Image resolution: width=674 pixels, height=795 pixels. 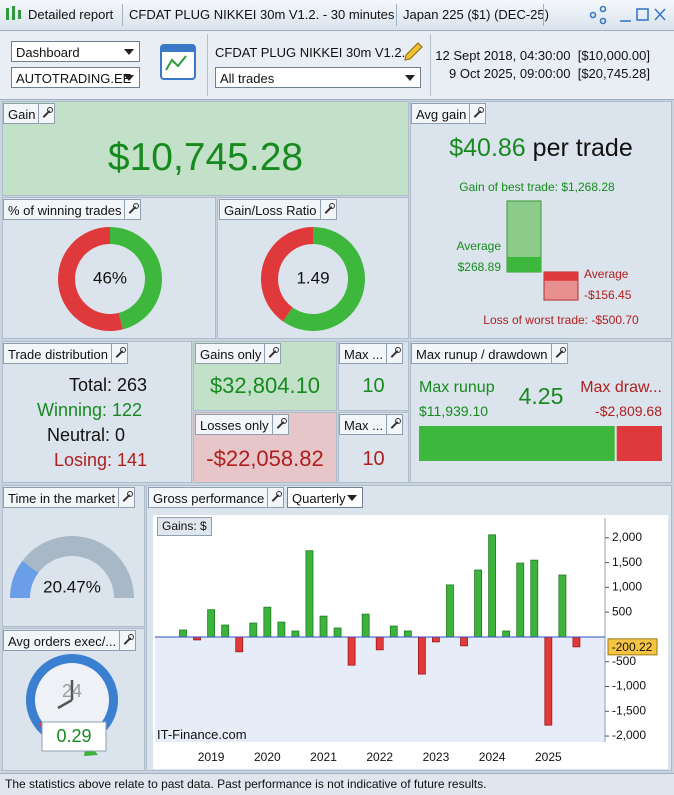 I want to click on runup-value: $11,939.10, so click(x=454, y=411).